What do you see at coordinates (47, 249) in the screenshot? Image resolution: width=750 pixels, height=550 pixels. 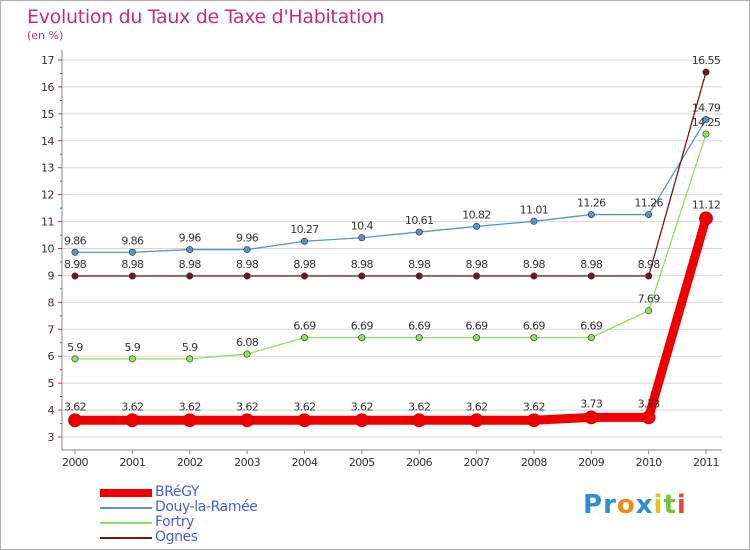 I see `y-tick-label: 10` at bounding box center [47, 249].